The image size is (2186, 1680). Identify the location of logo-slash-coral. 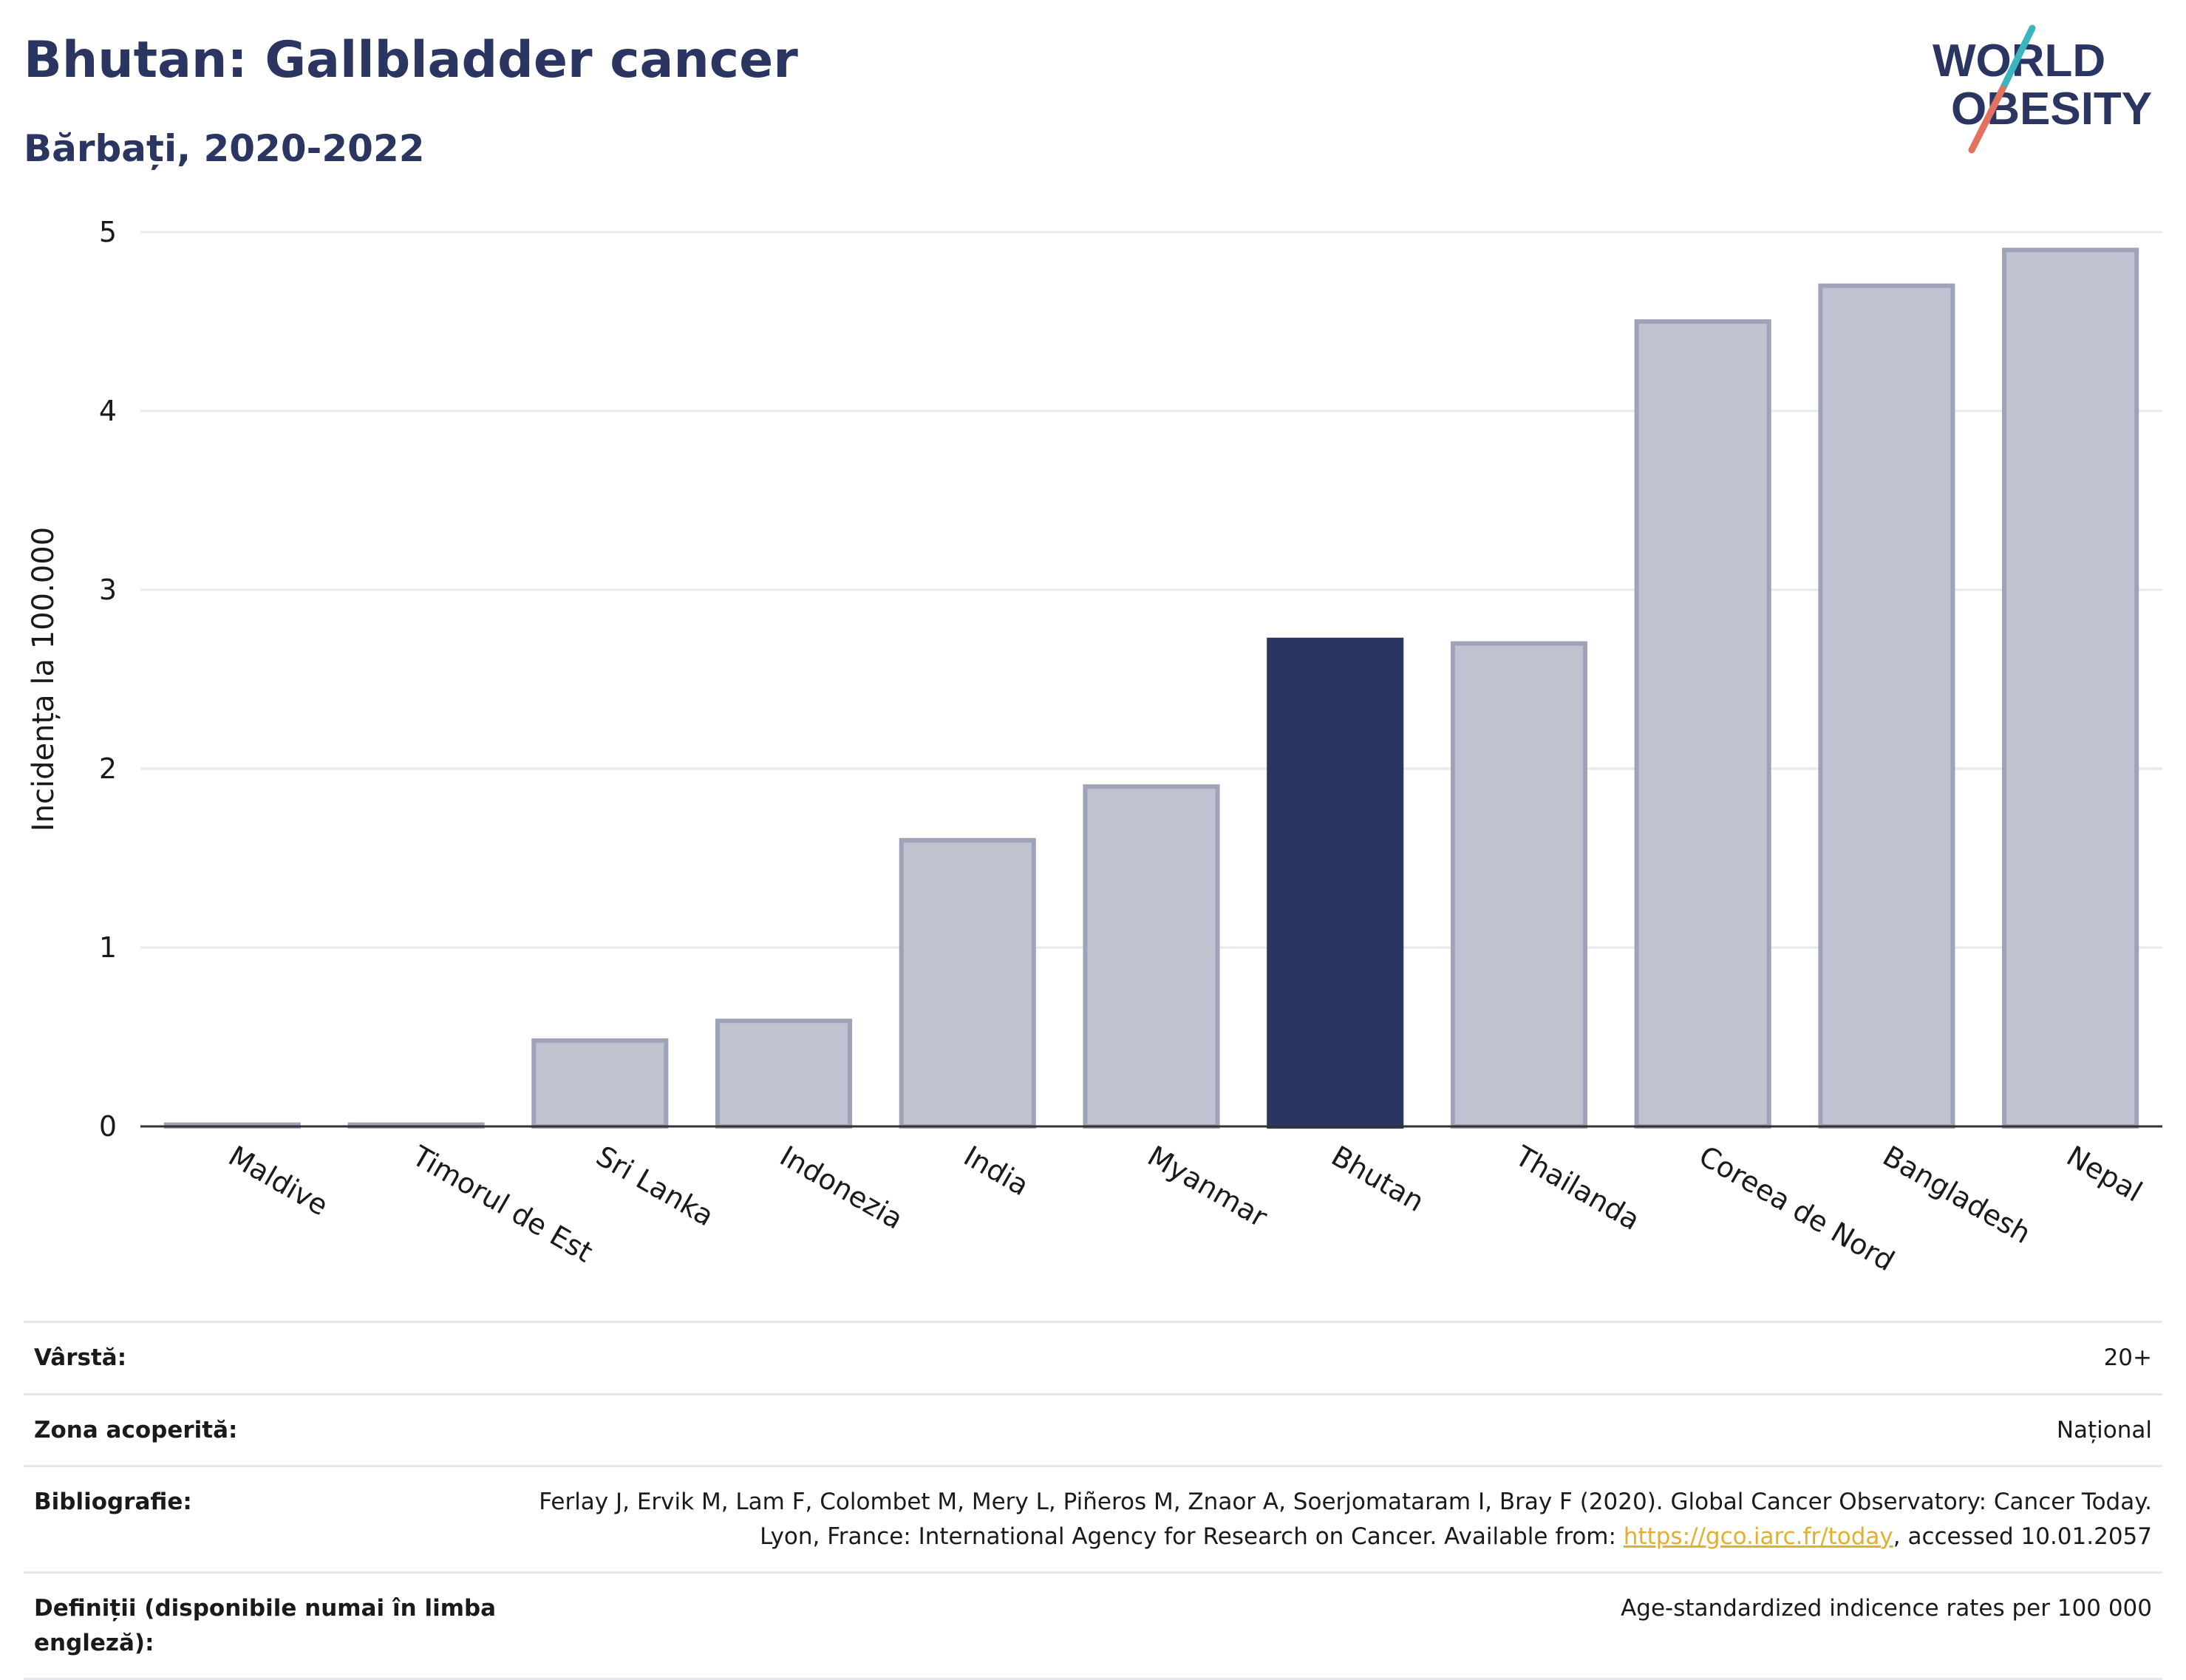
(1987, 119).